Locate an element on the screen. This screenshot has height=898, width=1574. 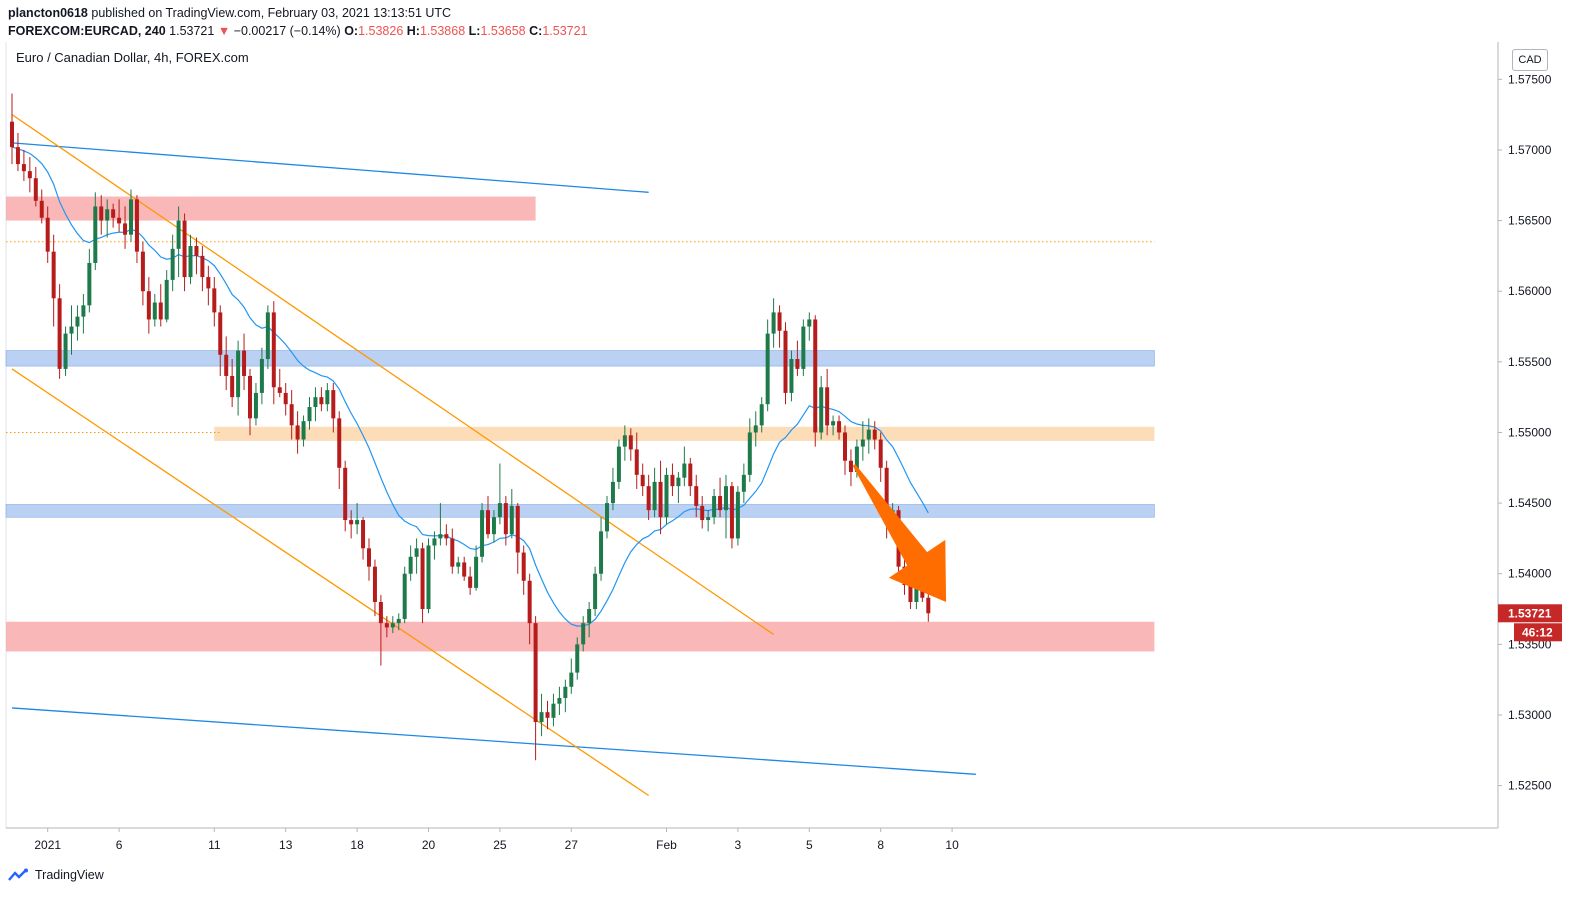
footer-brand: TradingView is located at coordinates (56, 875).